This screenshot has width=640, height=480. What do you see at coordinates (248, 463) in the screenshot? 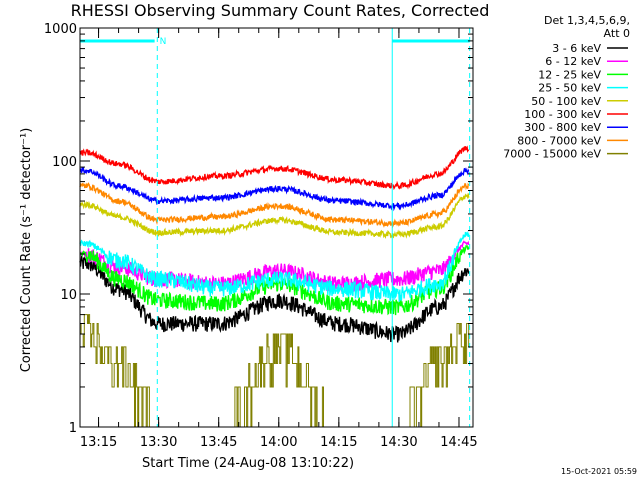
I see `x-axis-label: Start Time (24-Aug-08 13:10:22)` at bounding box center [248, 463].